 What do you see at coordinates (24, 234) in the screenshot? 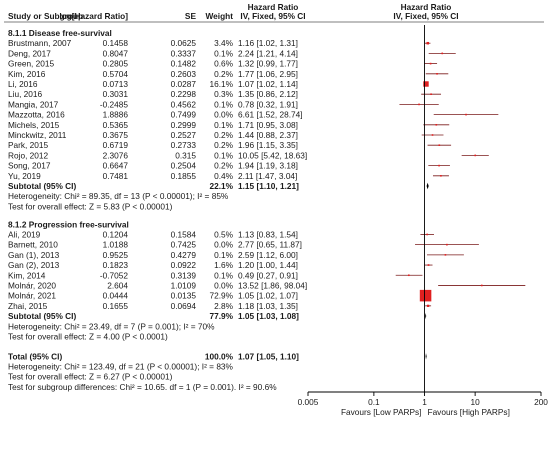
I see `study-name: Ali, 2019` at bounding box center [24, 234].